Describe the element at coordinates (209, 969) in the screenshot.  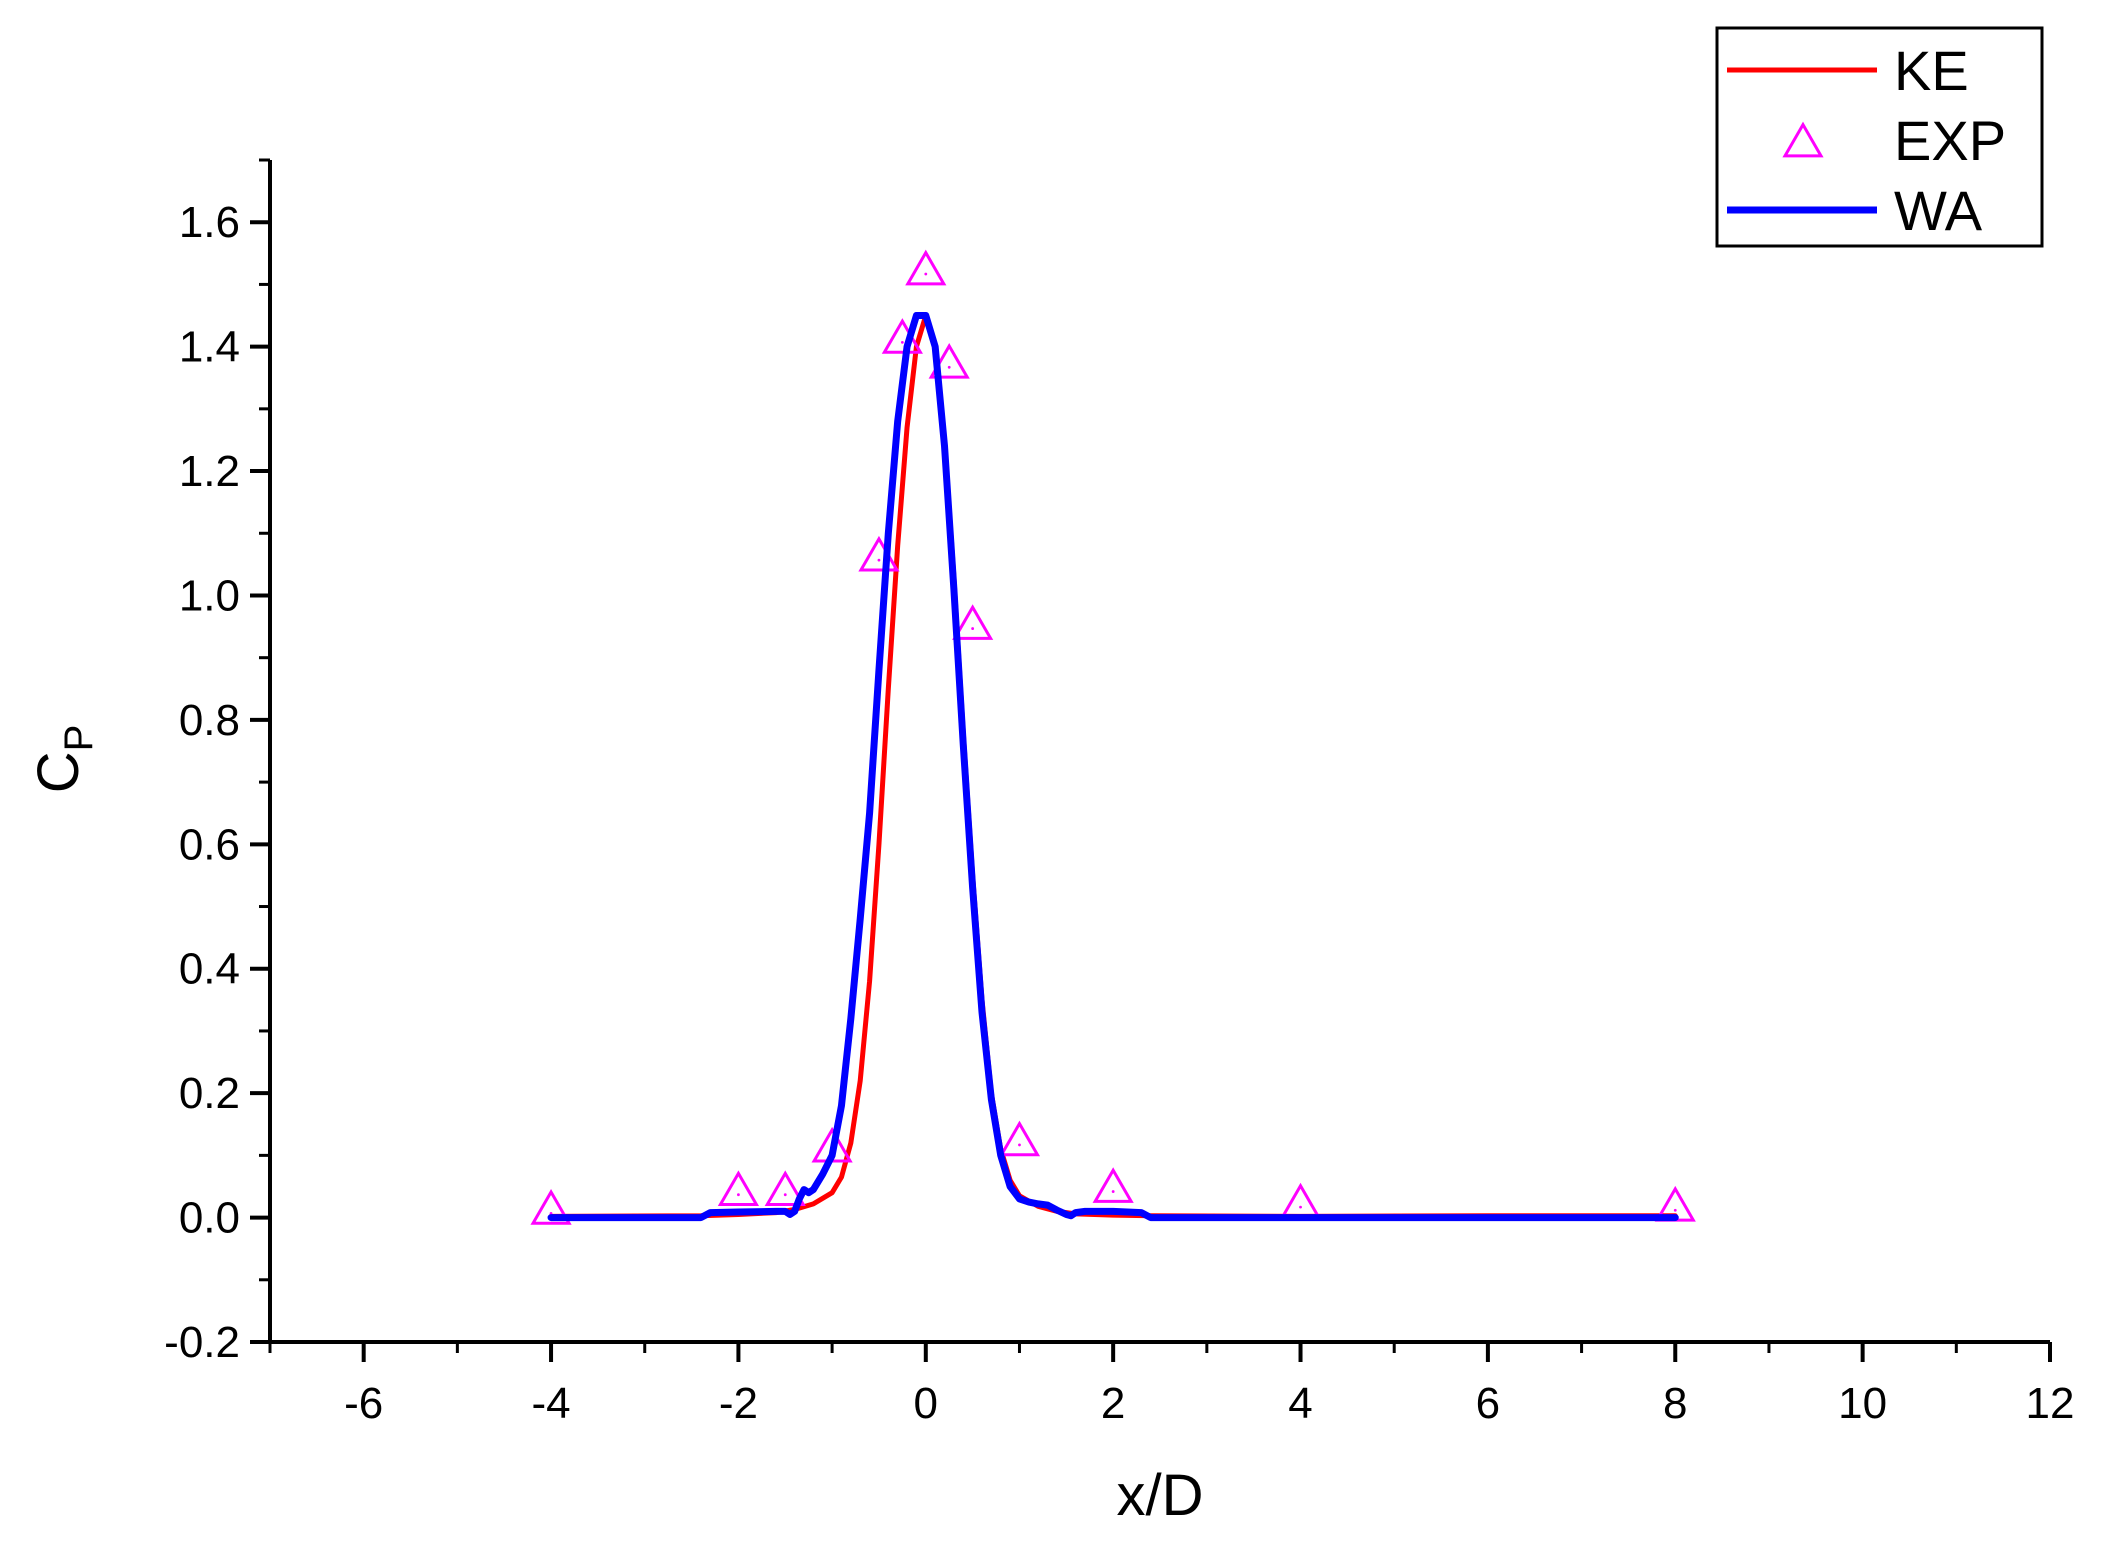
I see `y-tick-label: 0.4` at that location.